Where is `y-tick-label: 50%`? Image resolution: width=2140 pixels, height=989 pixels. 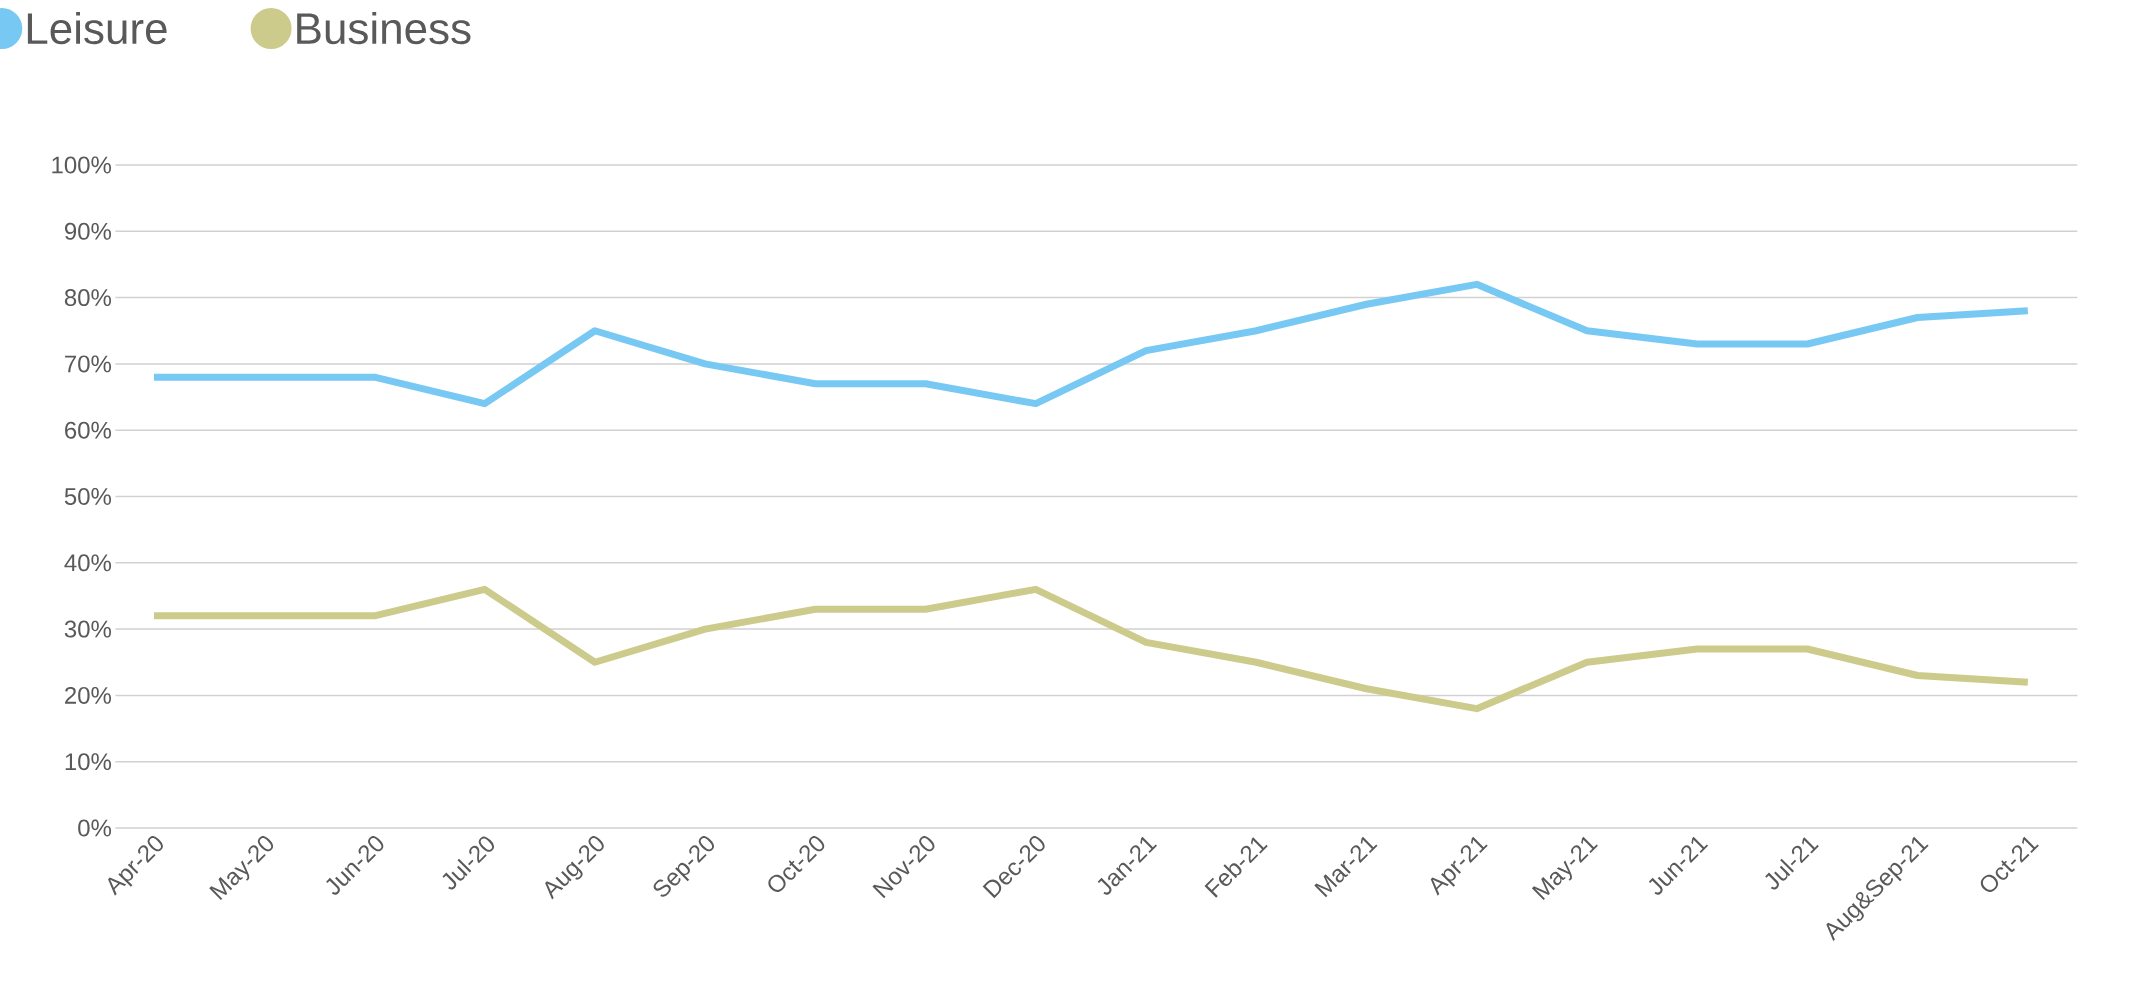
y-tick-label: 50% is located at coordinates (88, 496).